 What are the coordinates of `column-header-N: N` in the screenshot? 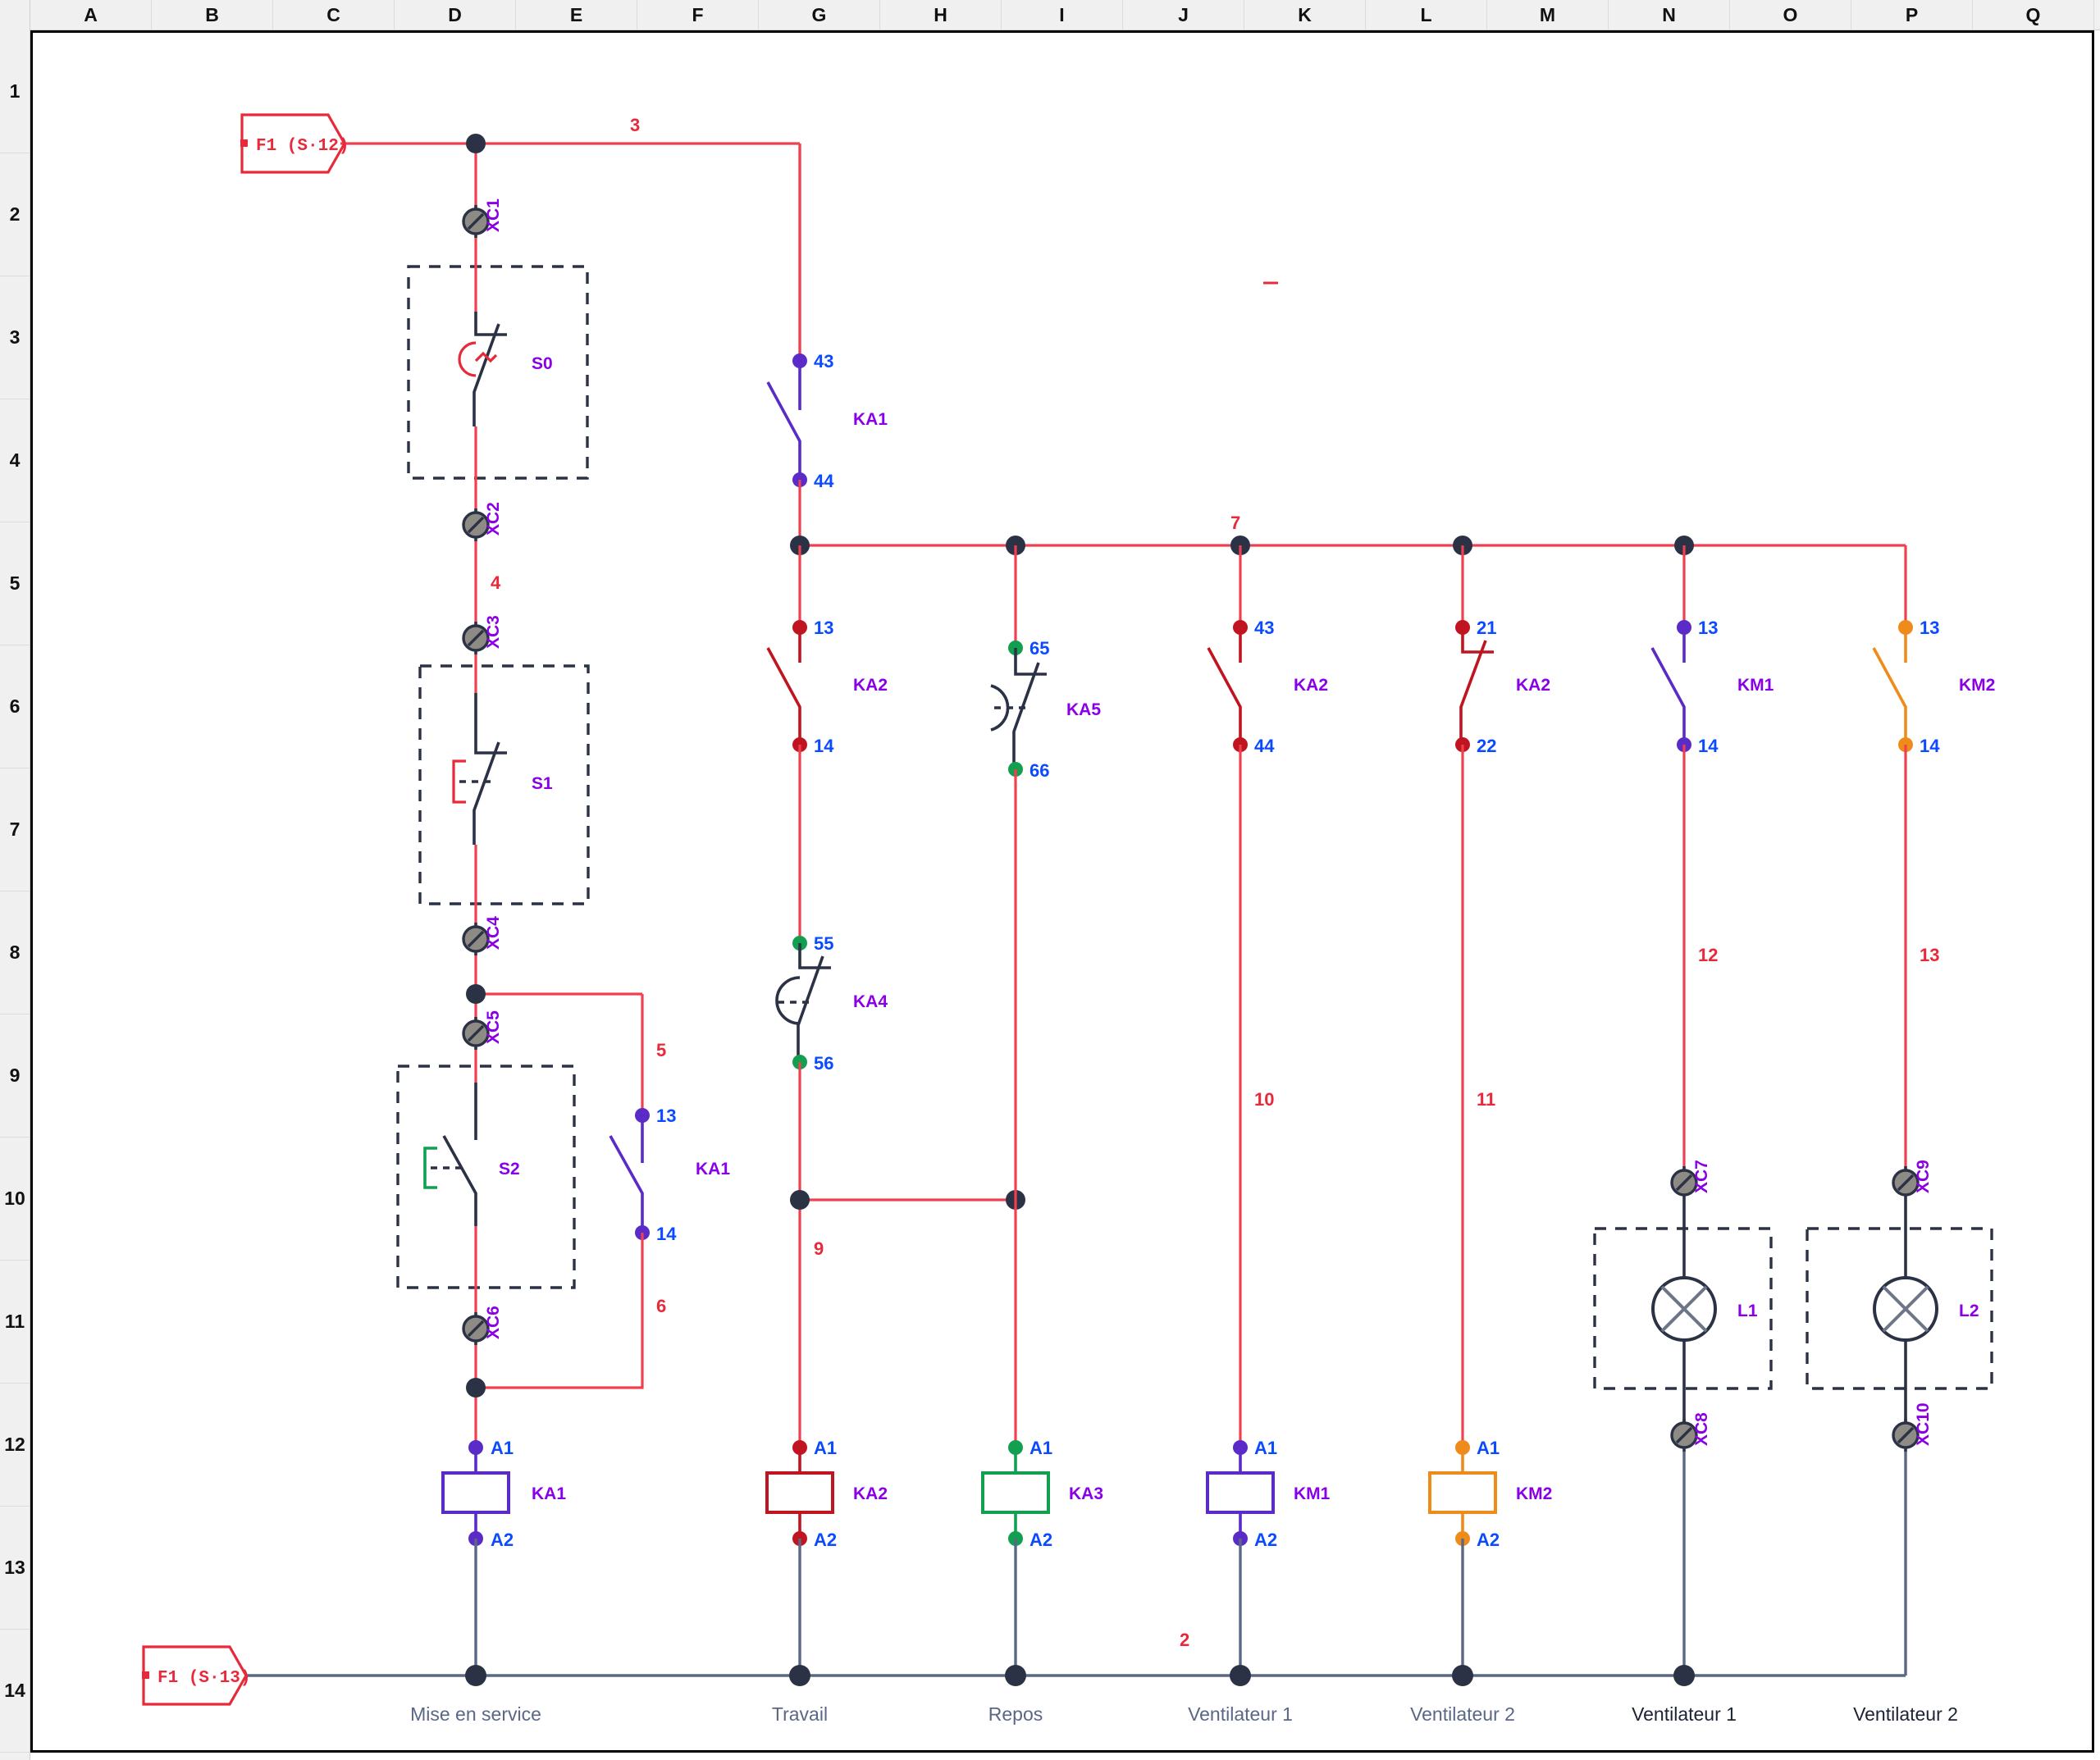 It's located at (1670, 15).